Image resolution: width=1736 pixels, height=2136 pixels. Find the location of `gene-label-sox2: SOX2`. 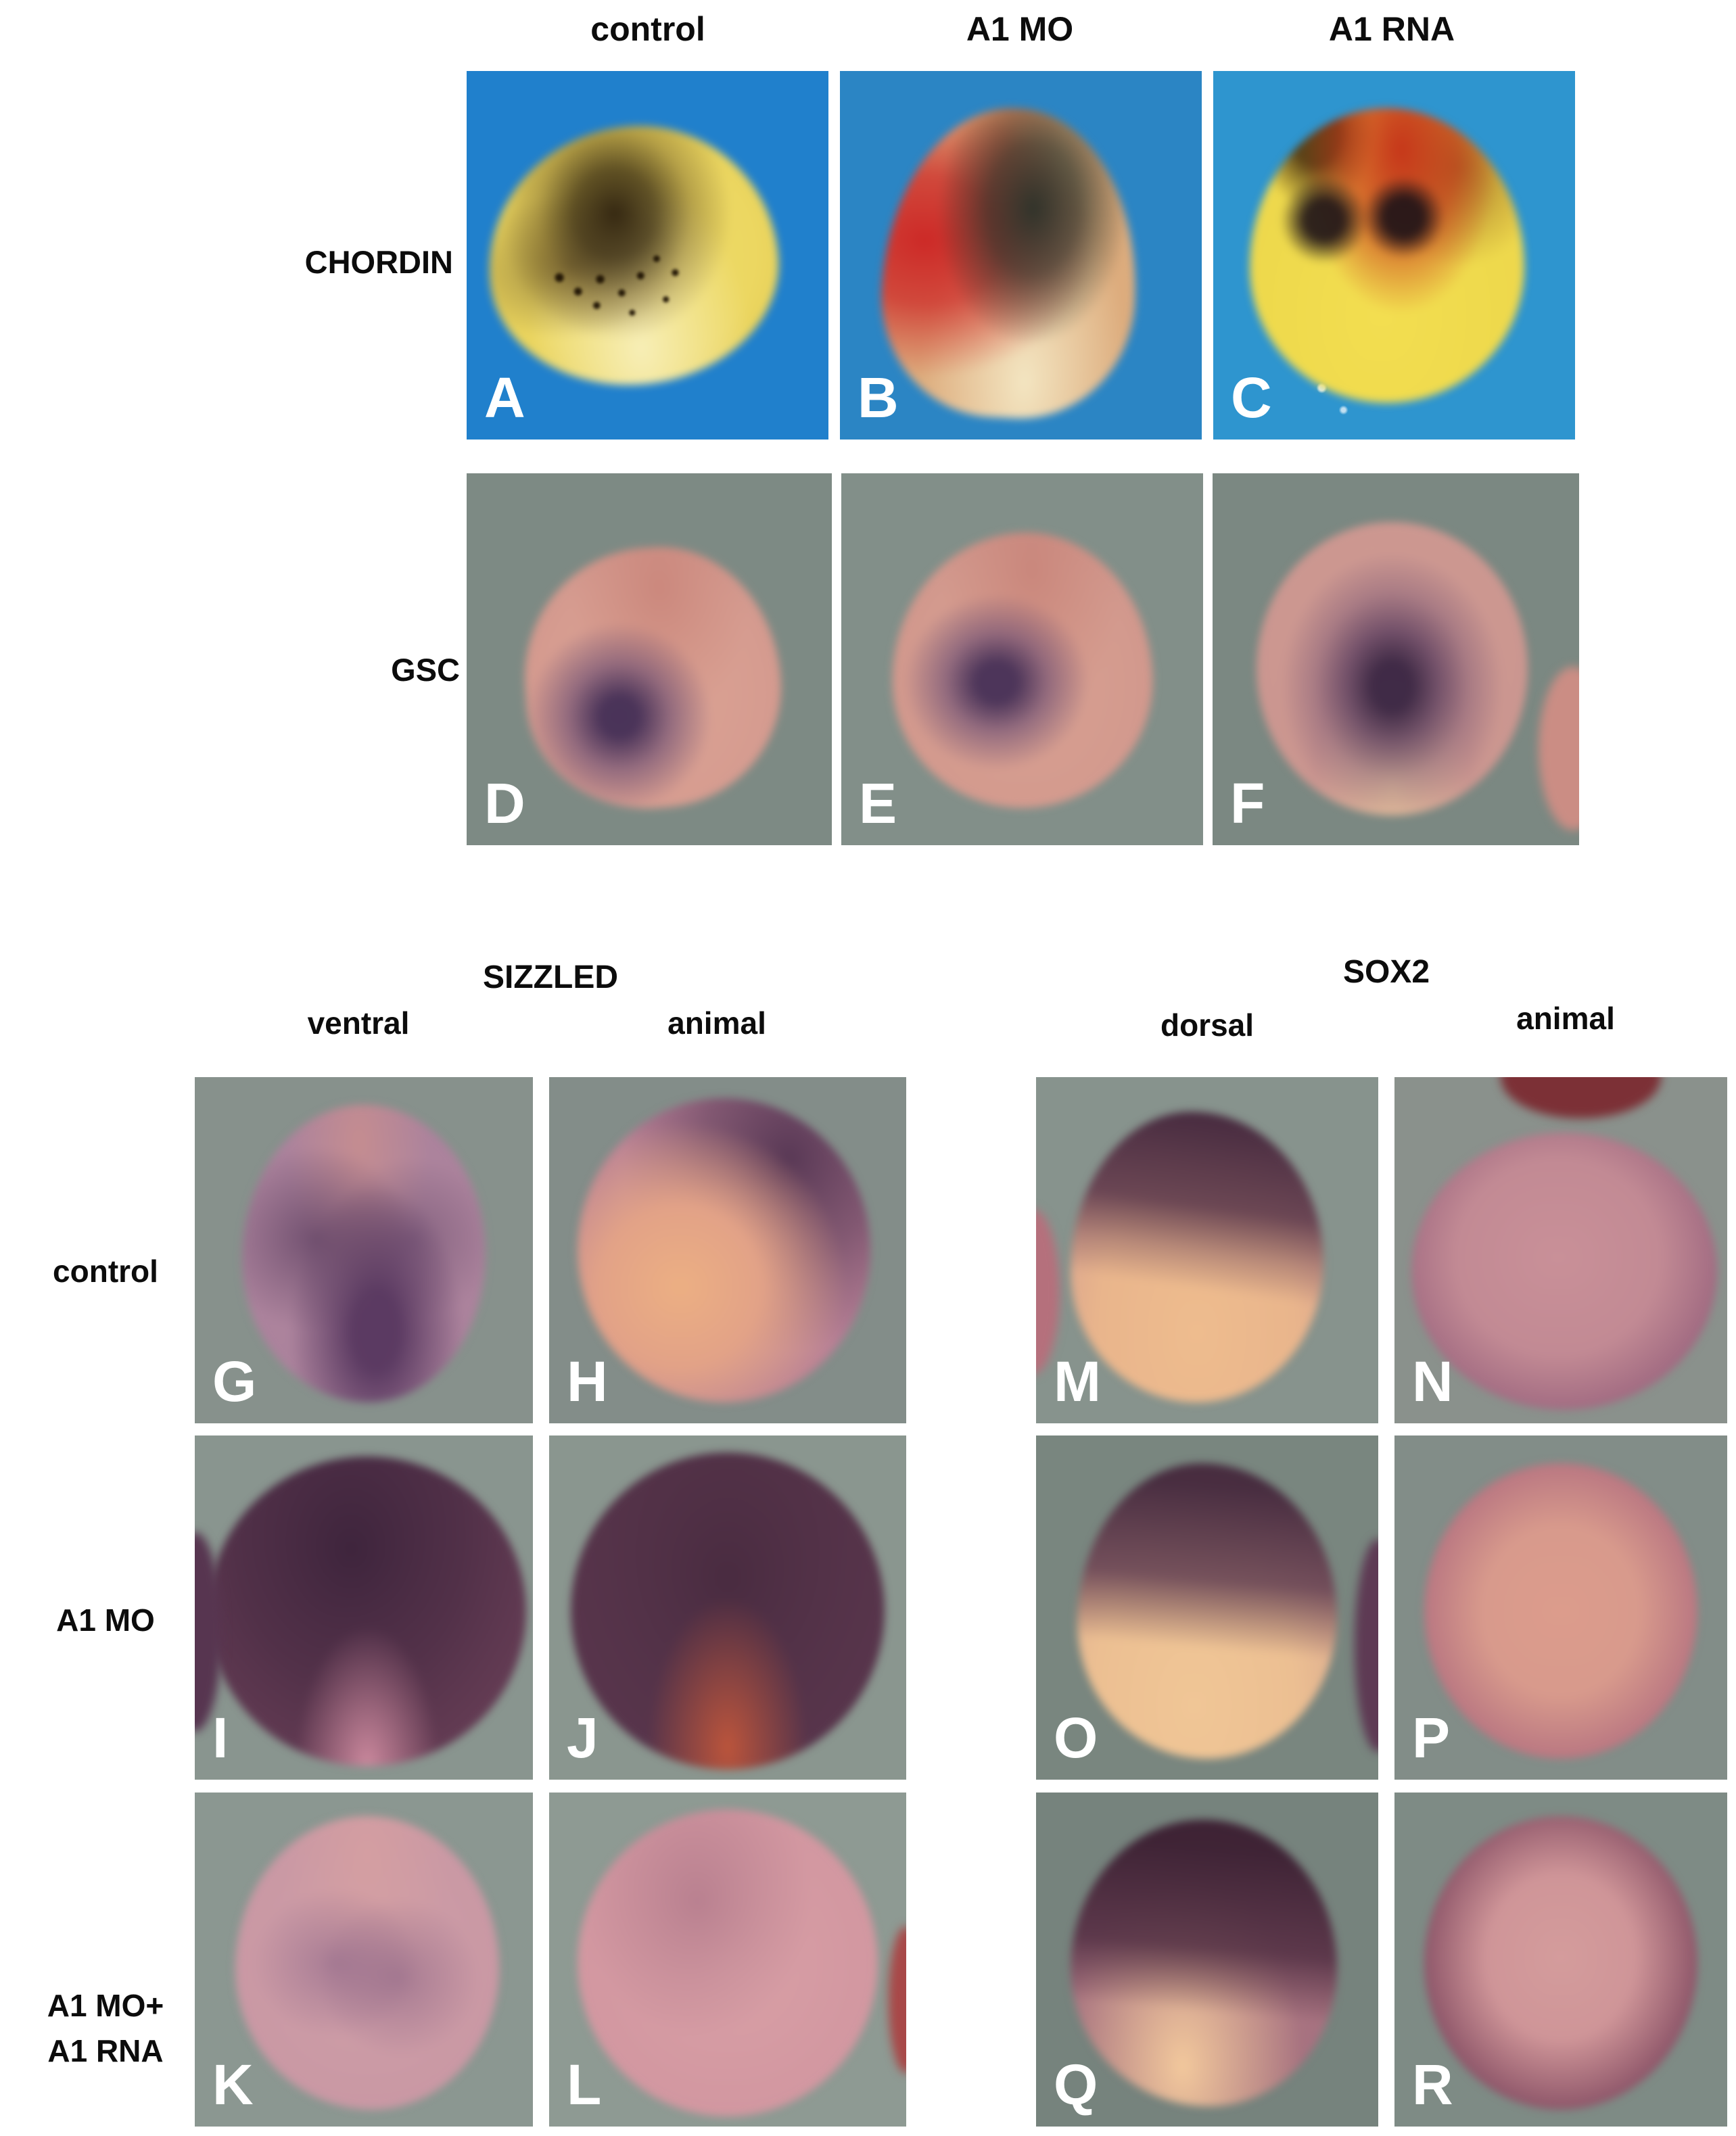

gene-label-sox2: SOX2 is located at coordinates (1386, 972).